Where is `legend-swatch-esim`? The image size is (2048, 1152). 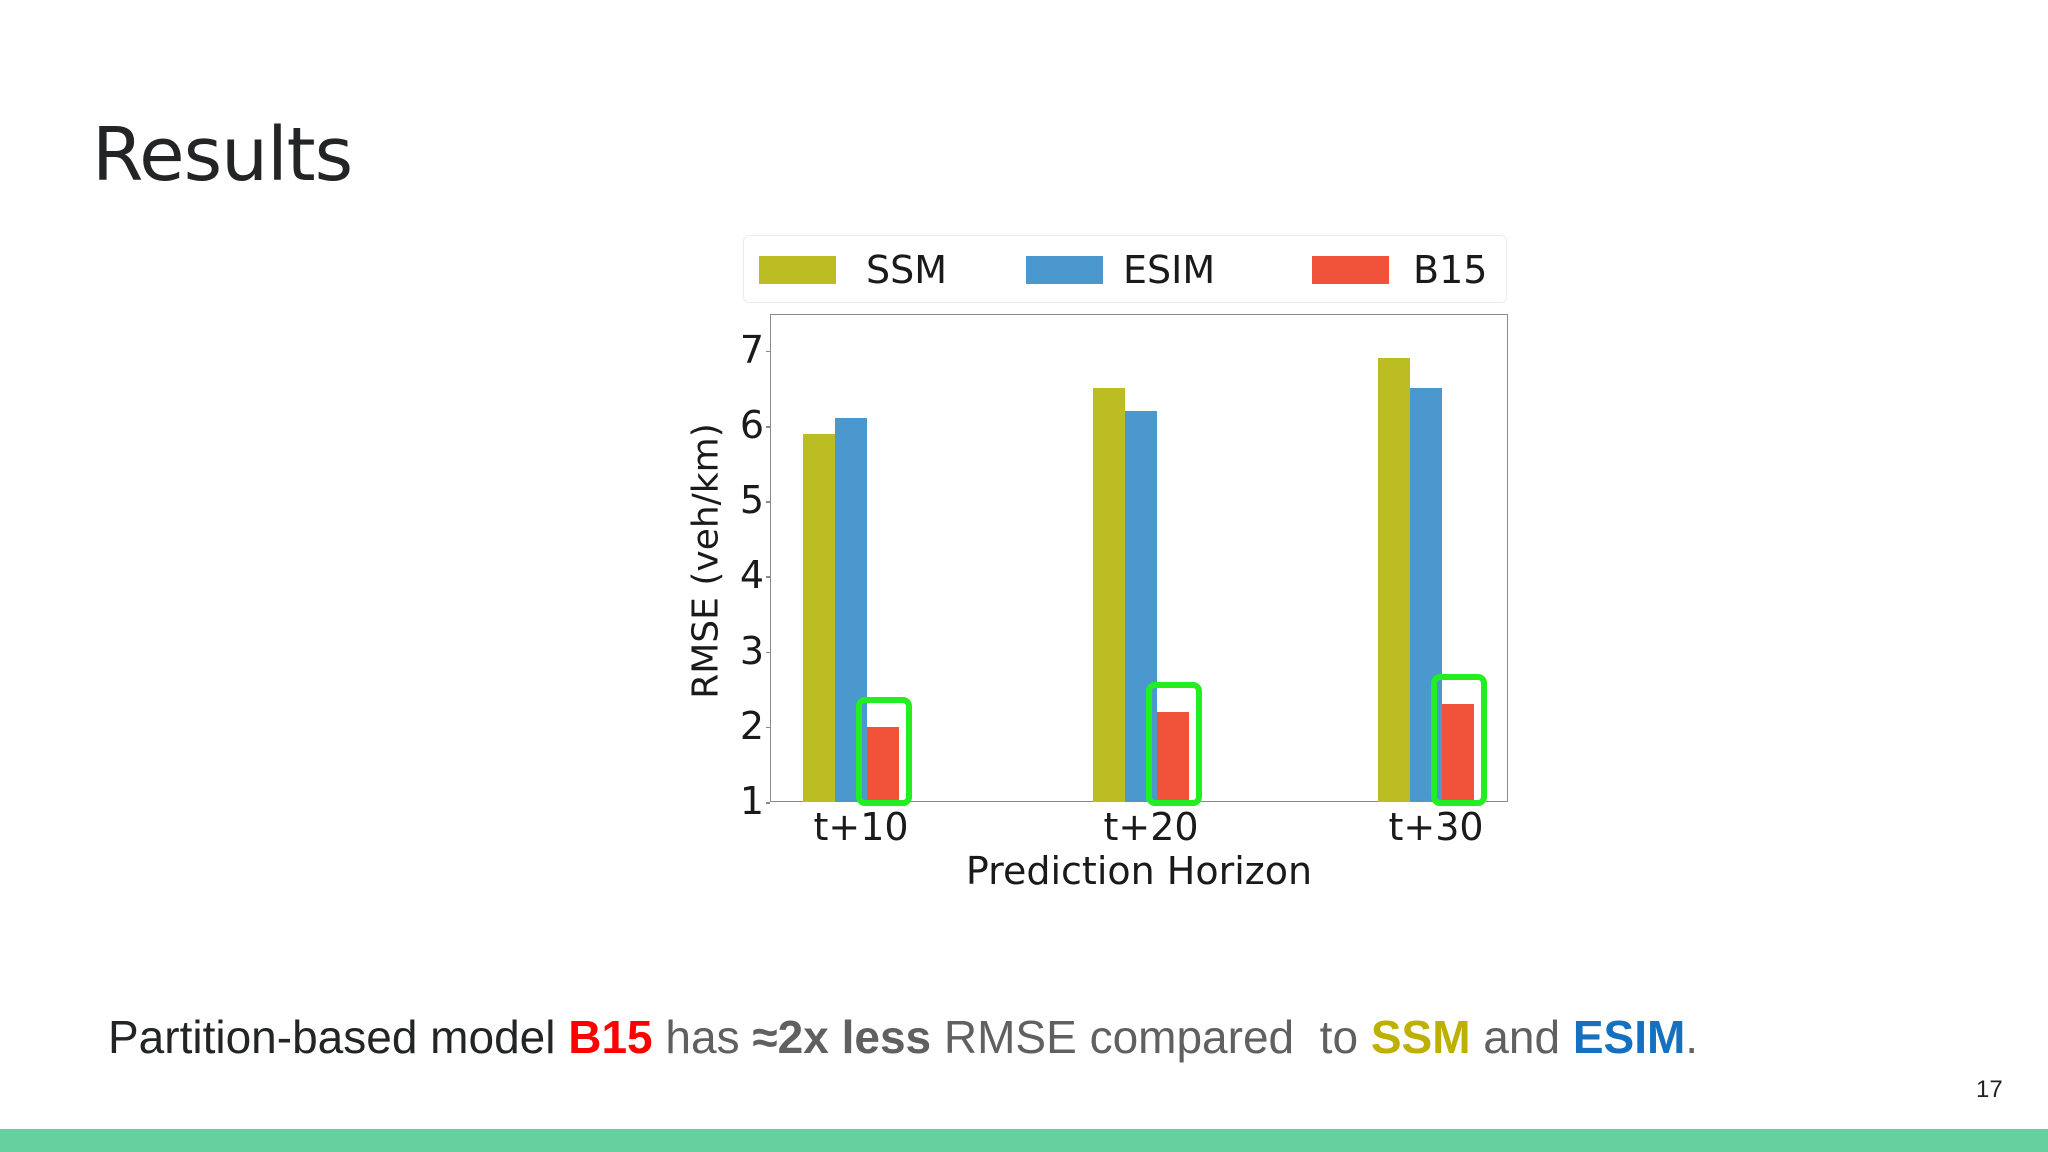 legend-swatch-esim is located at coordinates (1064, 270).